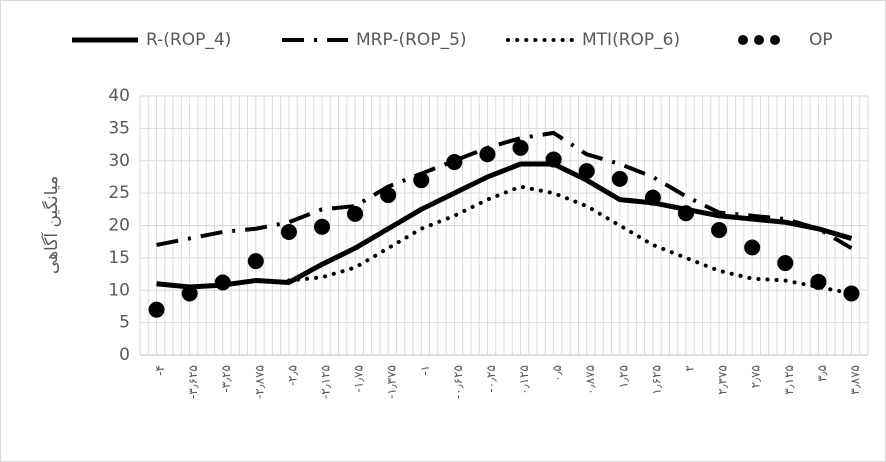 The image size is (886, 462). I want to click on x-tick-label: -۱٫۷۵, so click(359, 379).